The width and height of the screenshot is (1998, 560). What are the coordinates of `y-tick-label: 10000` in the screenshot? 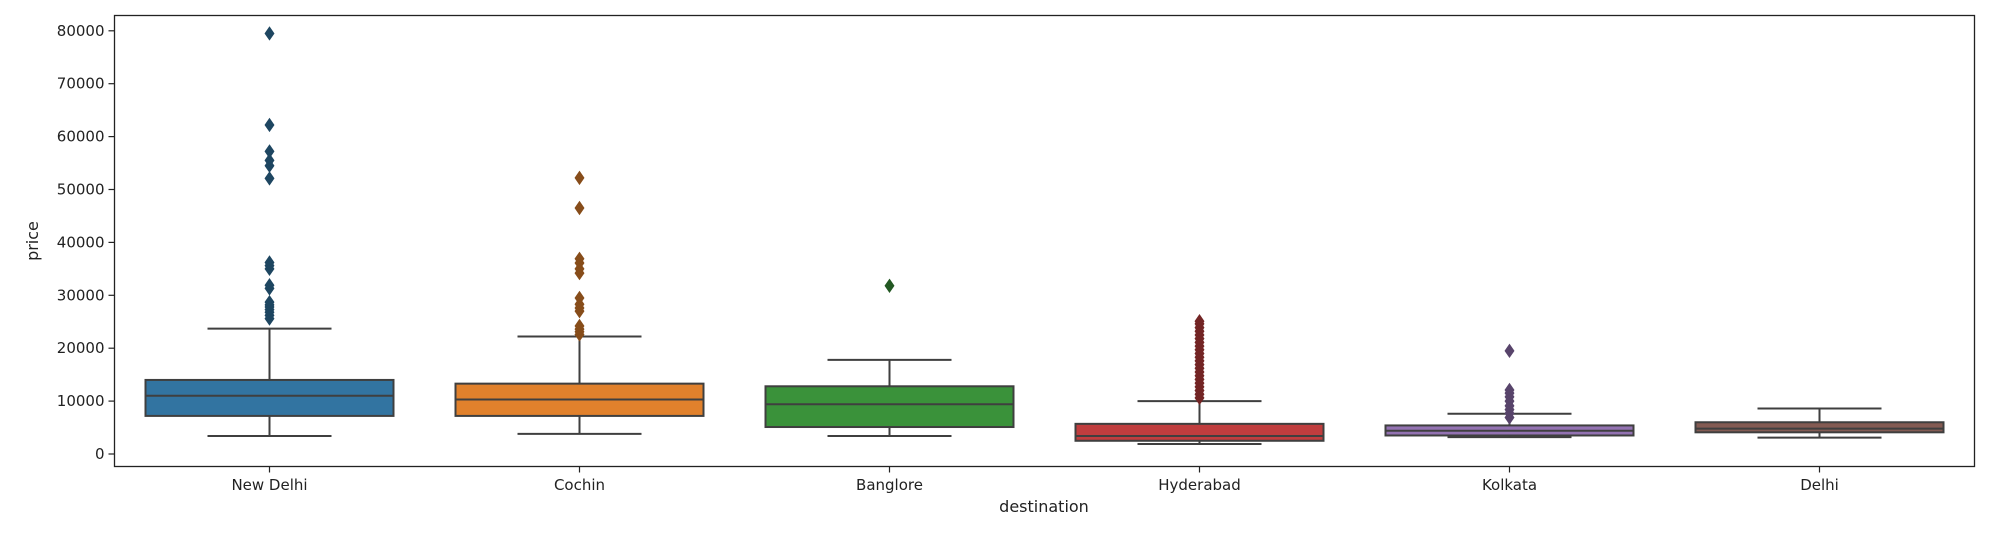 It's located at (81, 401).